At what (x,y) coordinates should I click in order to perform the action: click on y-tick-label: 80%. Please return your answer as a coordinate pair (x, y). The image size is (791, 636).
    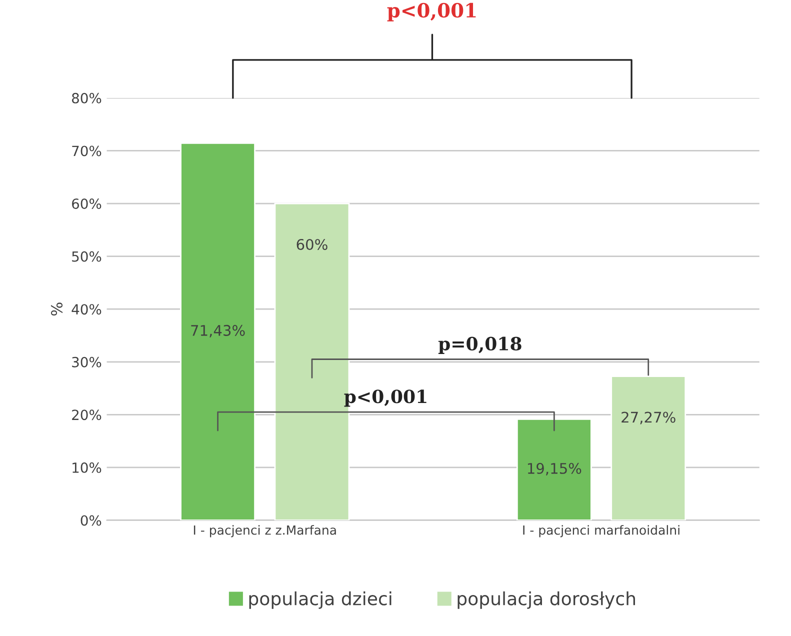
    Looking at the image, I should click on (87, 98).